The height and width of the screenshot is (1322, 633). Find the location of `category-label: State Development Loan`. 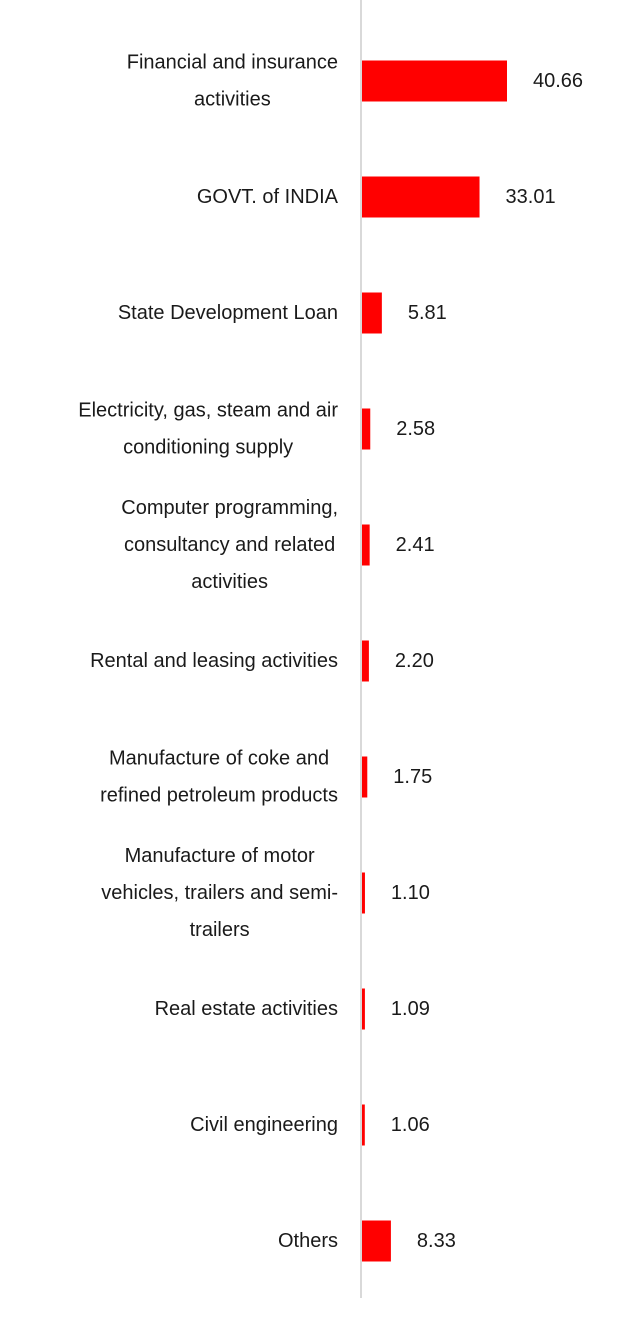

category-label: State Development Loan is located at coordinates (228, 313).